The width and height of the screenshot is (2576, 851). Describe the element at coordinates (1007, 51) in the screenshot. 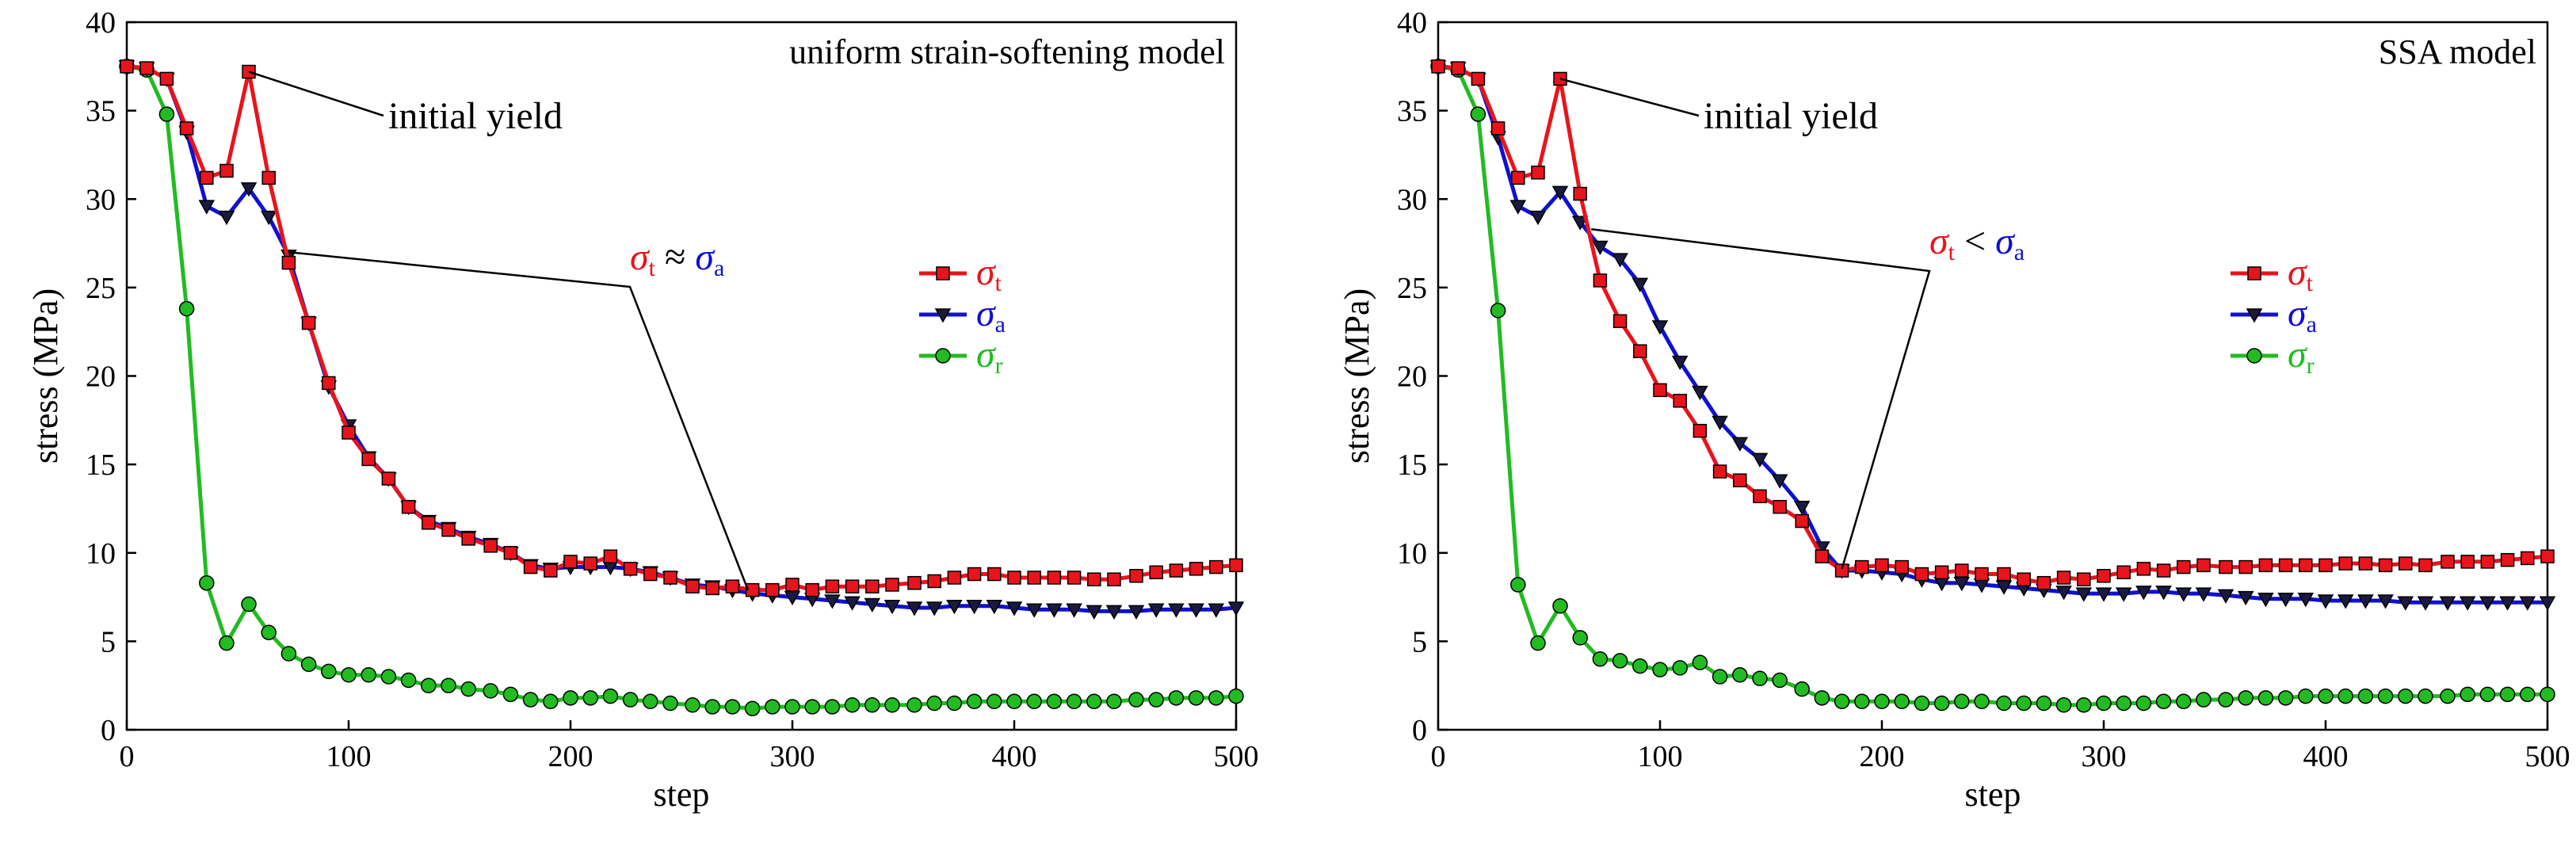

I see `panel-title: uniform strain-softening model` at that location.